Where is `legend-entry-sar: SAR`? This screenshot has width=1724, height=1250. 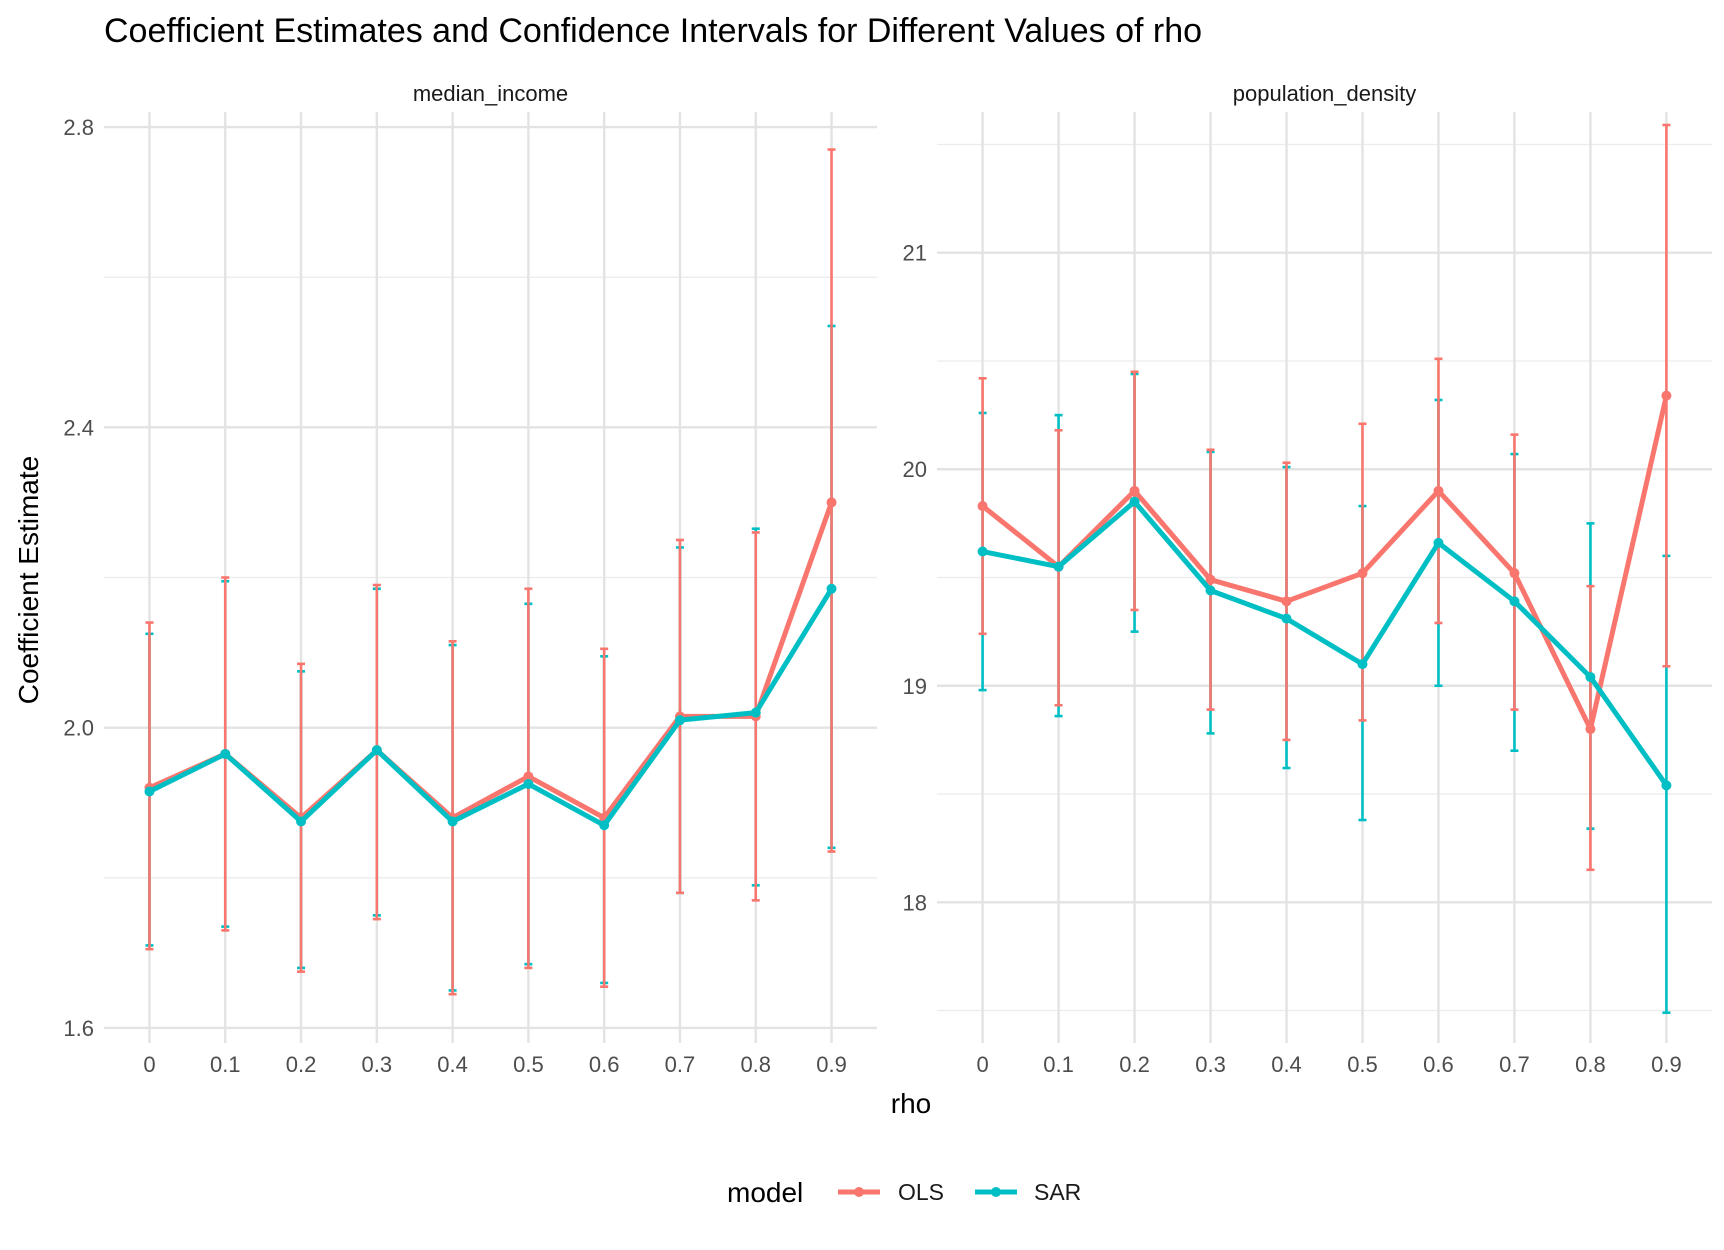
legend-entry-sar: SAR is located at coordinates (1028, 1192).